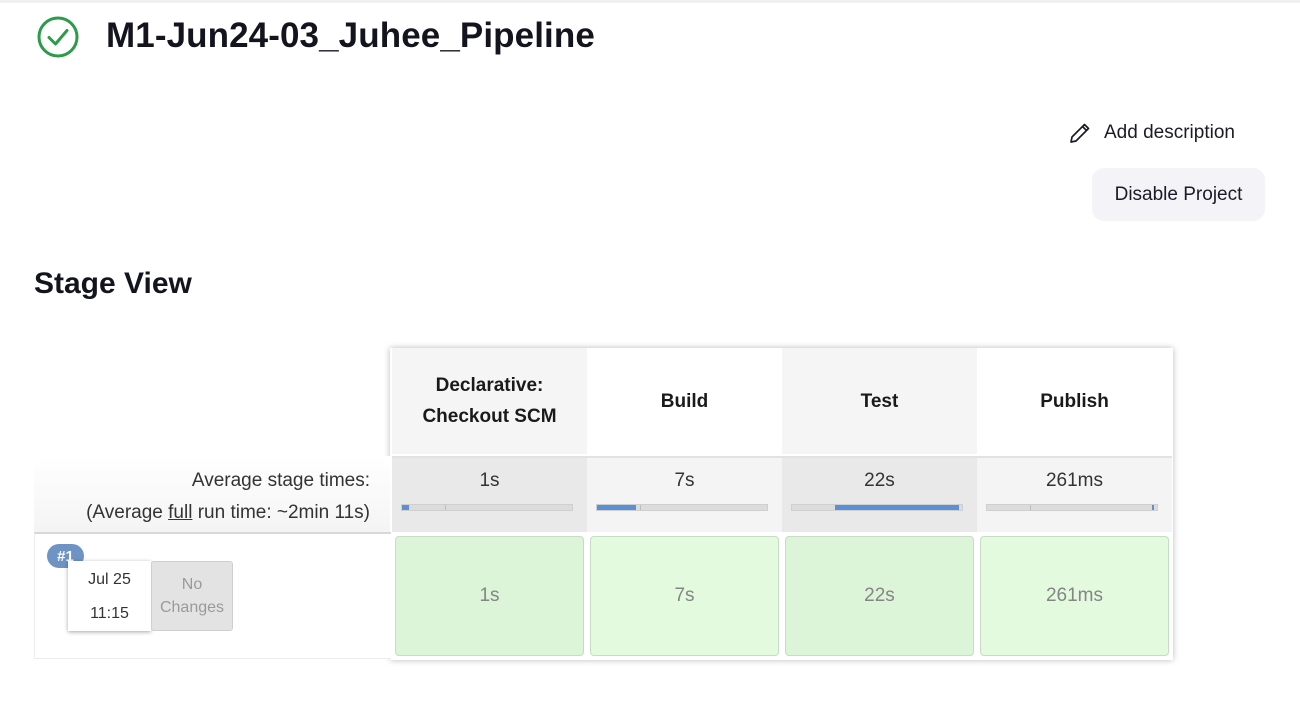 The image size is (1300, 702). Describe the element at coordinates (228, 512) in the screenshot. I see `average-full-run-text: (Average full run time: ~2min 11s)` at that location.